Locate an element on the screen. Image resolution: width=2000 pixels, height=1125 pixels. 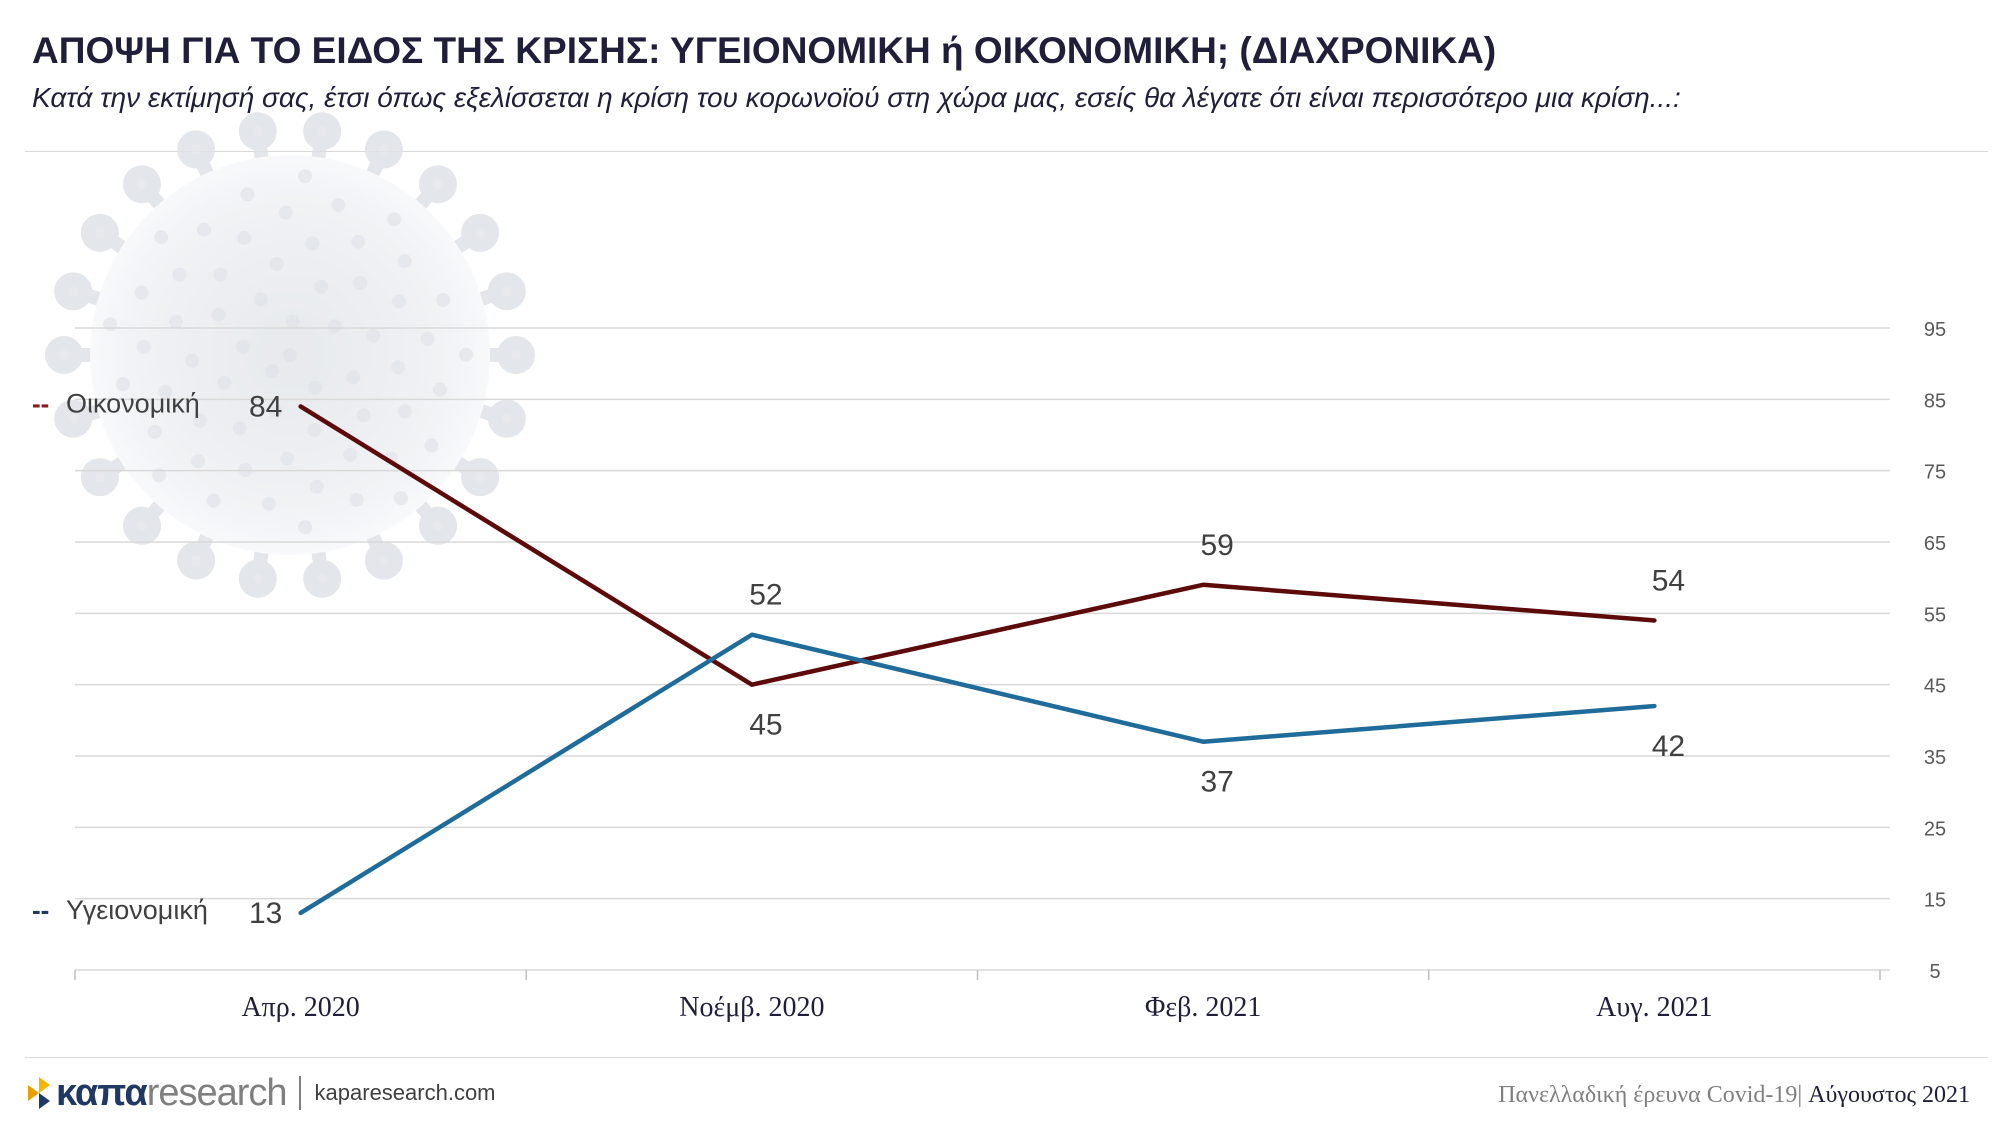
data-label: 13 is located at coordinates (265, 913).